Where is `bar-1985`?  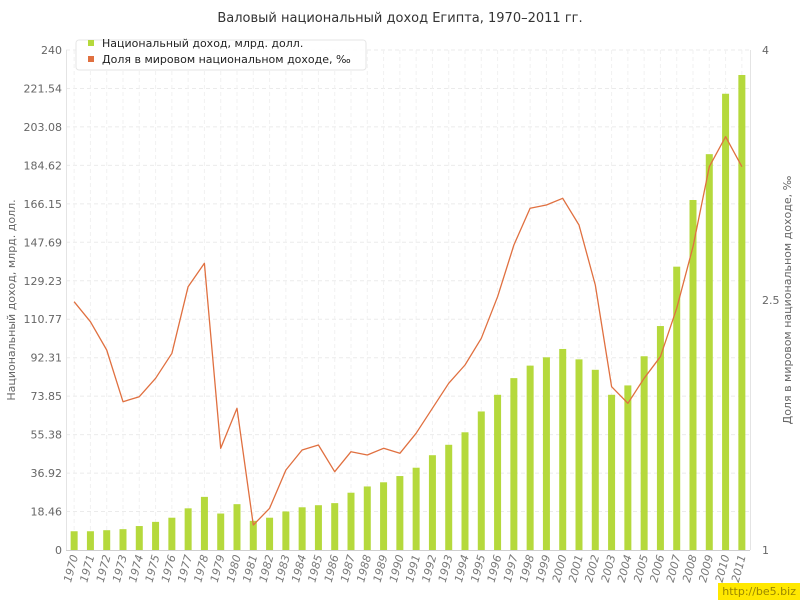
bar-1985 is located at coordinates (318, 527).